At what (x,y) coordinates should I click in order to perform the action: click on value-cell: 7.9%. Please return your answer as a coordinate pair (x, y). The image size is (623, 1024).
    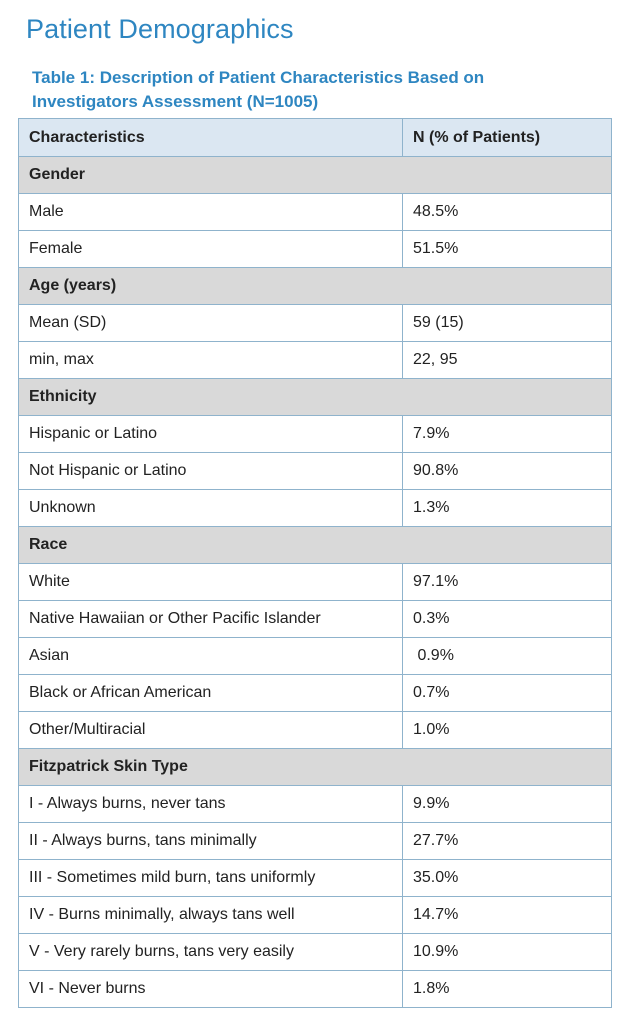
    Looking at the image, I should click on (507, 434).